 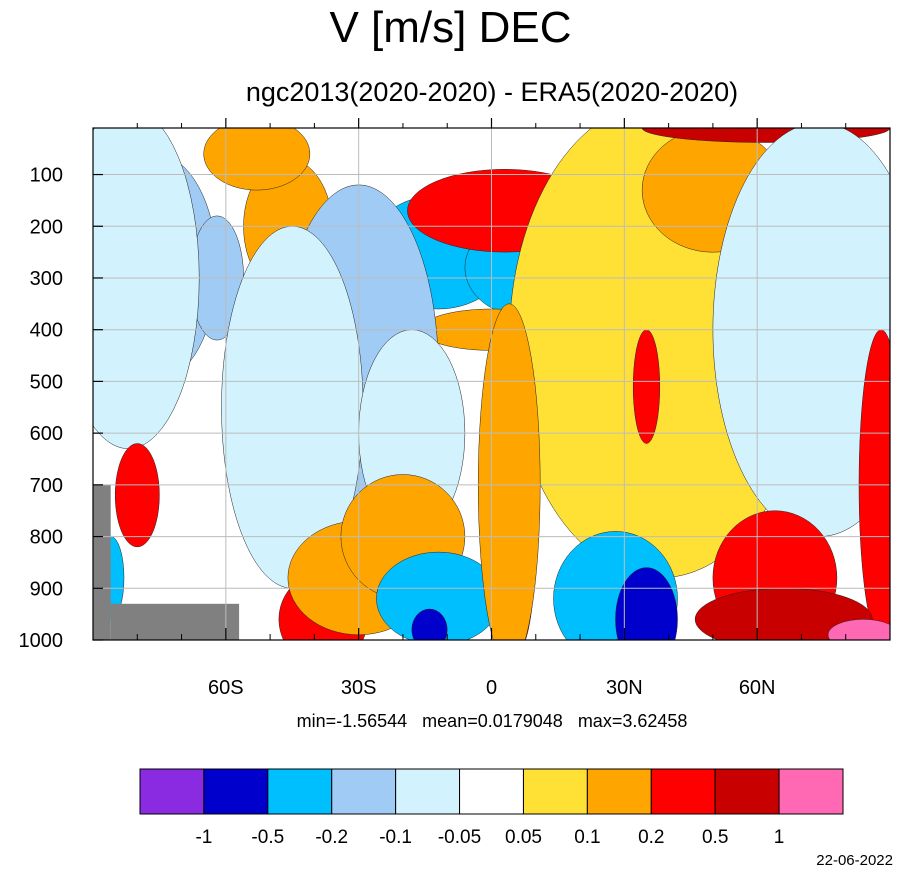 What do you see at coordinates (359, 688) in the screenshot?
I see `x-tick-label: 30S` at bounding box center [359, 688].